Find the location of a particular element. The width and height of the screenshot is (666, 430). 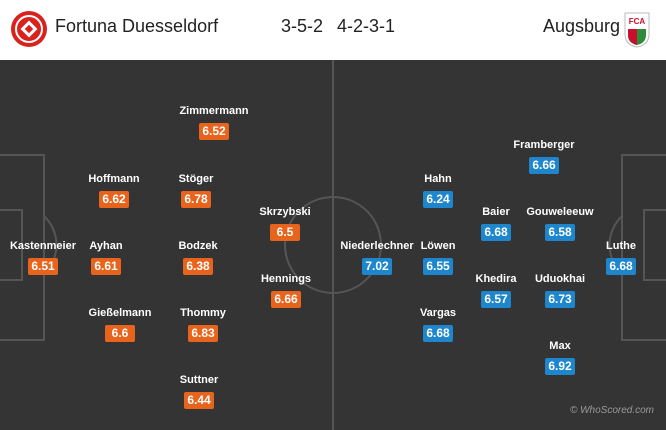

player-hennings: Hennings 6.66 is located at coordinates (286, 290).